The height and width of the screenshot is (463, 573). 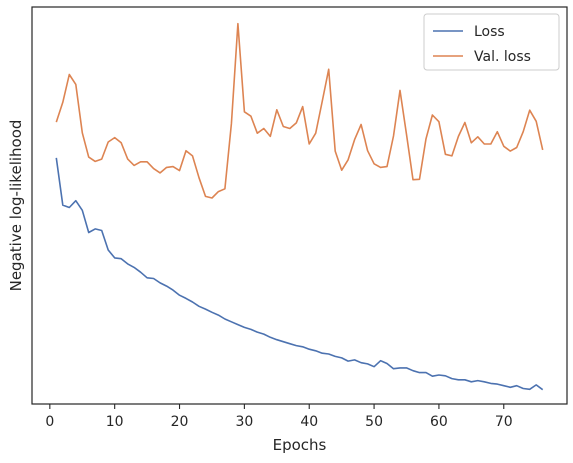 I want to click on x-tick-label: 30, so click(x=244, y=422).